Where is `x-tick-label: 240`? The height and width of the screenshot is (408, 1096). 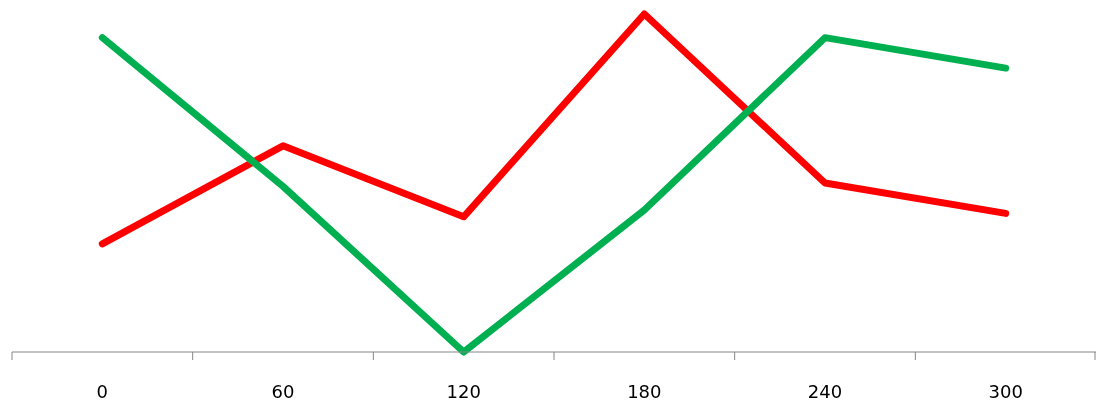
x-tick-label: 240 is located at coordinates (825, 391).